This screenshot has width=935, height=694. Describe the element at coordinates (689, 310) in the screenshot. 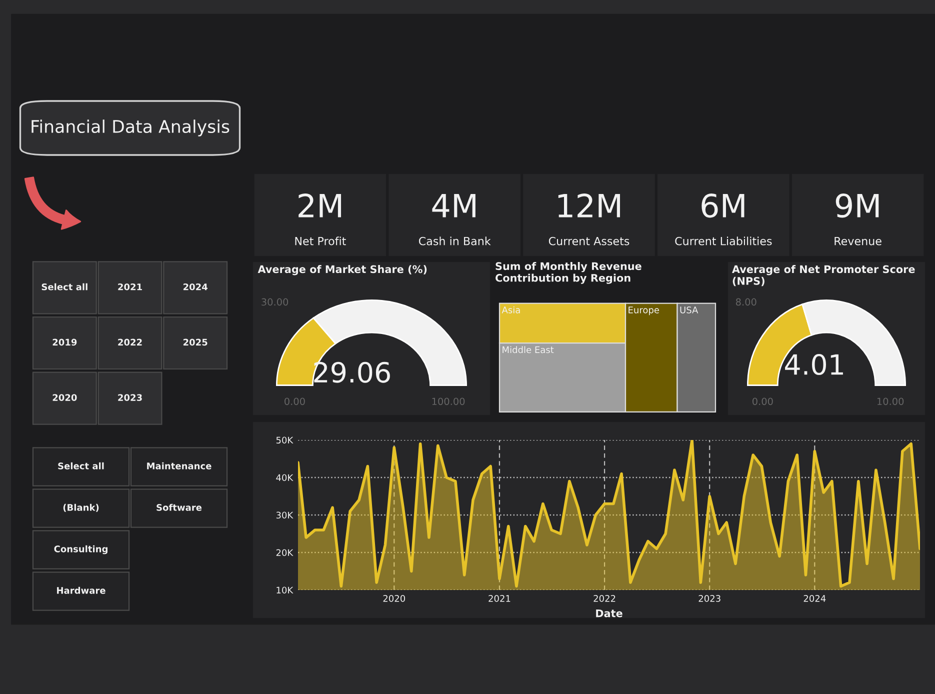

I see `category-label: USA` at that location.